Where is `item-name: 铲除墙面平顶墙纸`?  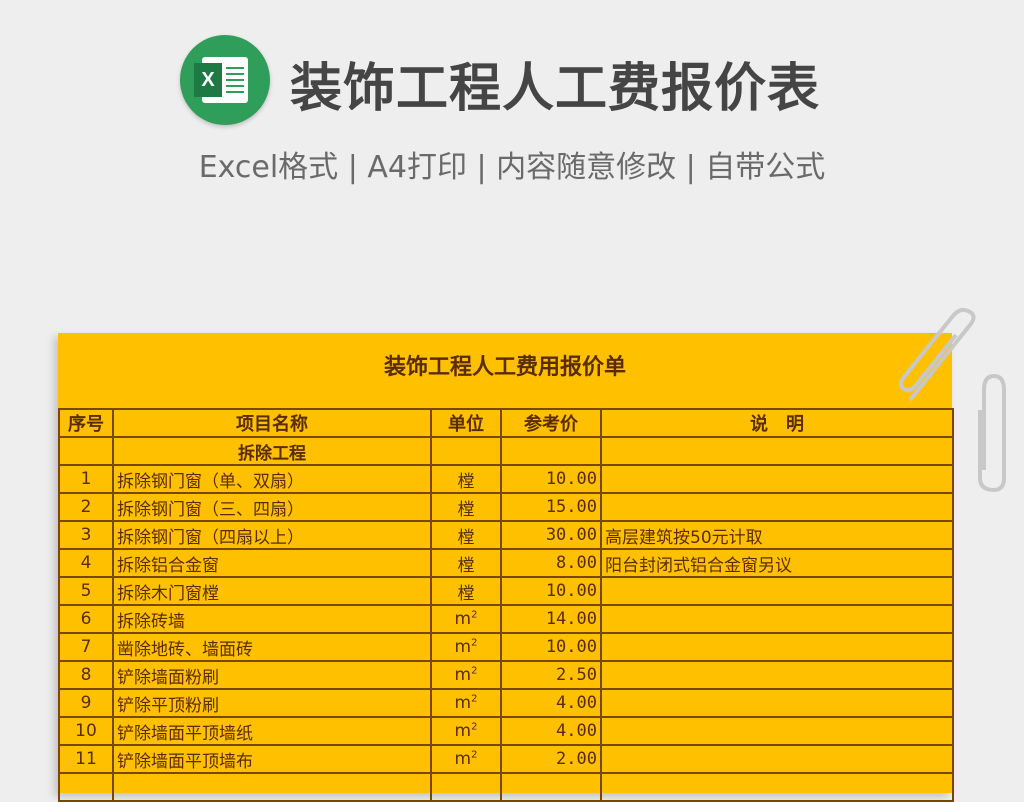 item-name: 铲除墙面平顶墙纸 is located at coordinates (272, 731).